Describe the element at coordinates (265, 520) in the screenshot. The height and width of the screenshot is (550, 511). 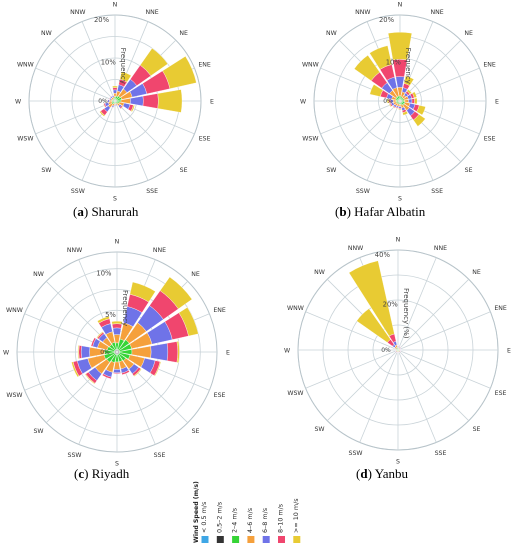
I see `legend-label: 6–8 m/s` at that location.